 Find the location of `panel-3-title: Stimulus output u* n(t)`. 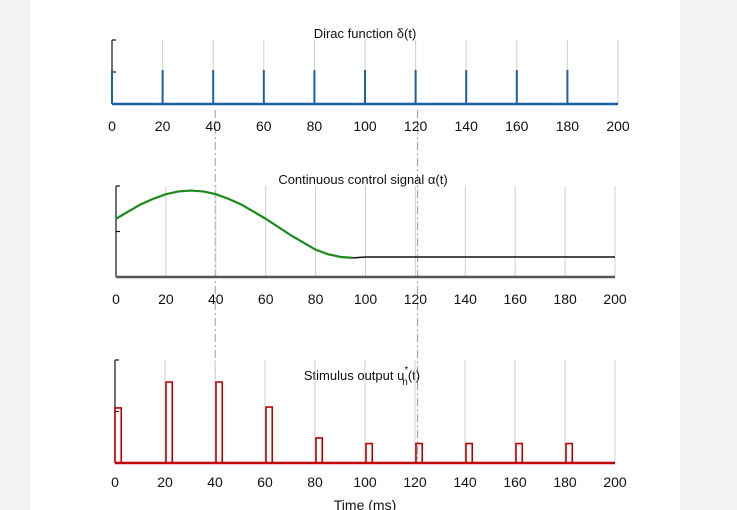

panel-3-title: Stimulus output u* n(t) is located at coordinates (362, 376).